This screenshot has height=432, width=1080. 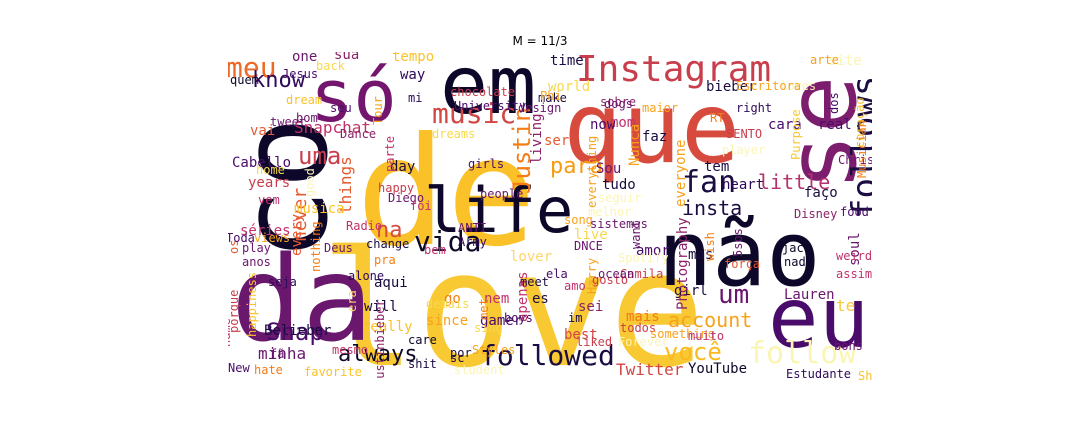 What do you see at coordinates (691, 291) in the screenshot?
I see `word-50: girl` at bounding box center [691, 291].